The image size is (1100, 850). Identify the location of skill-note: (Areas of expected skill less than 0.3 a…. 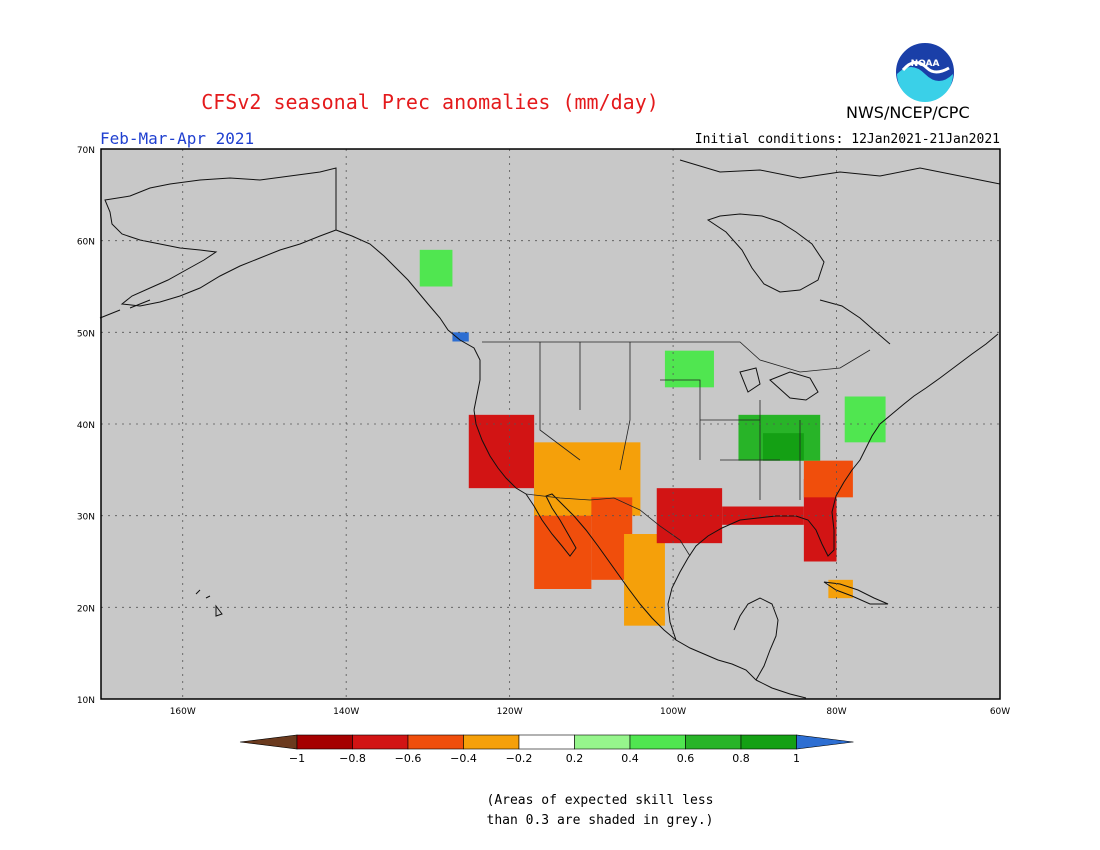
(600, 811).